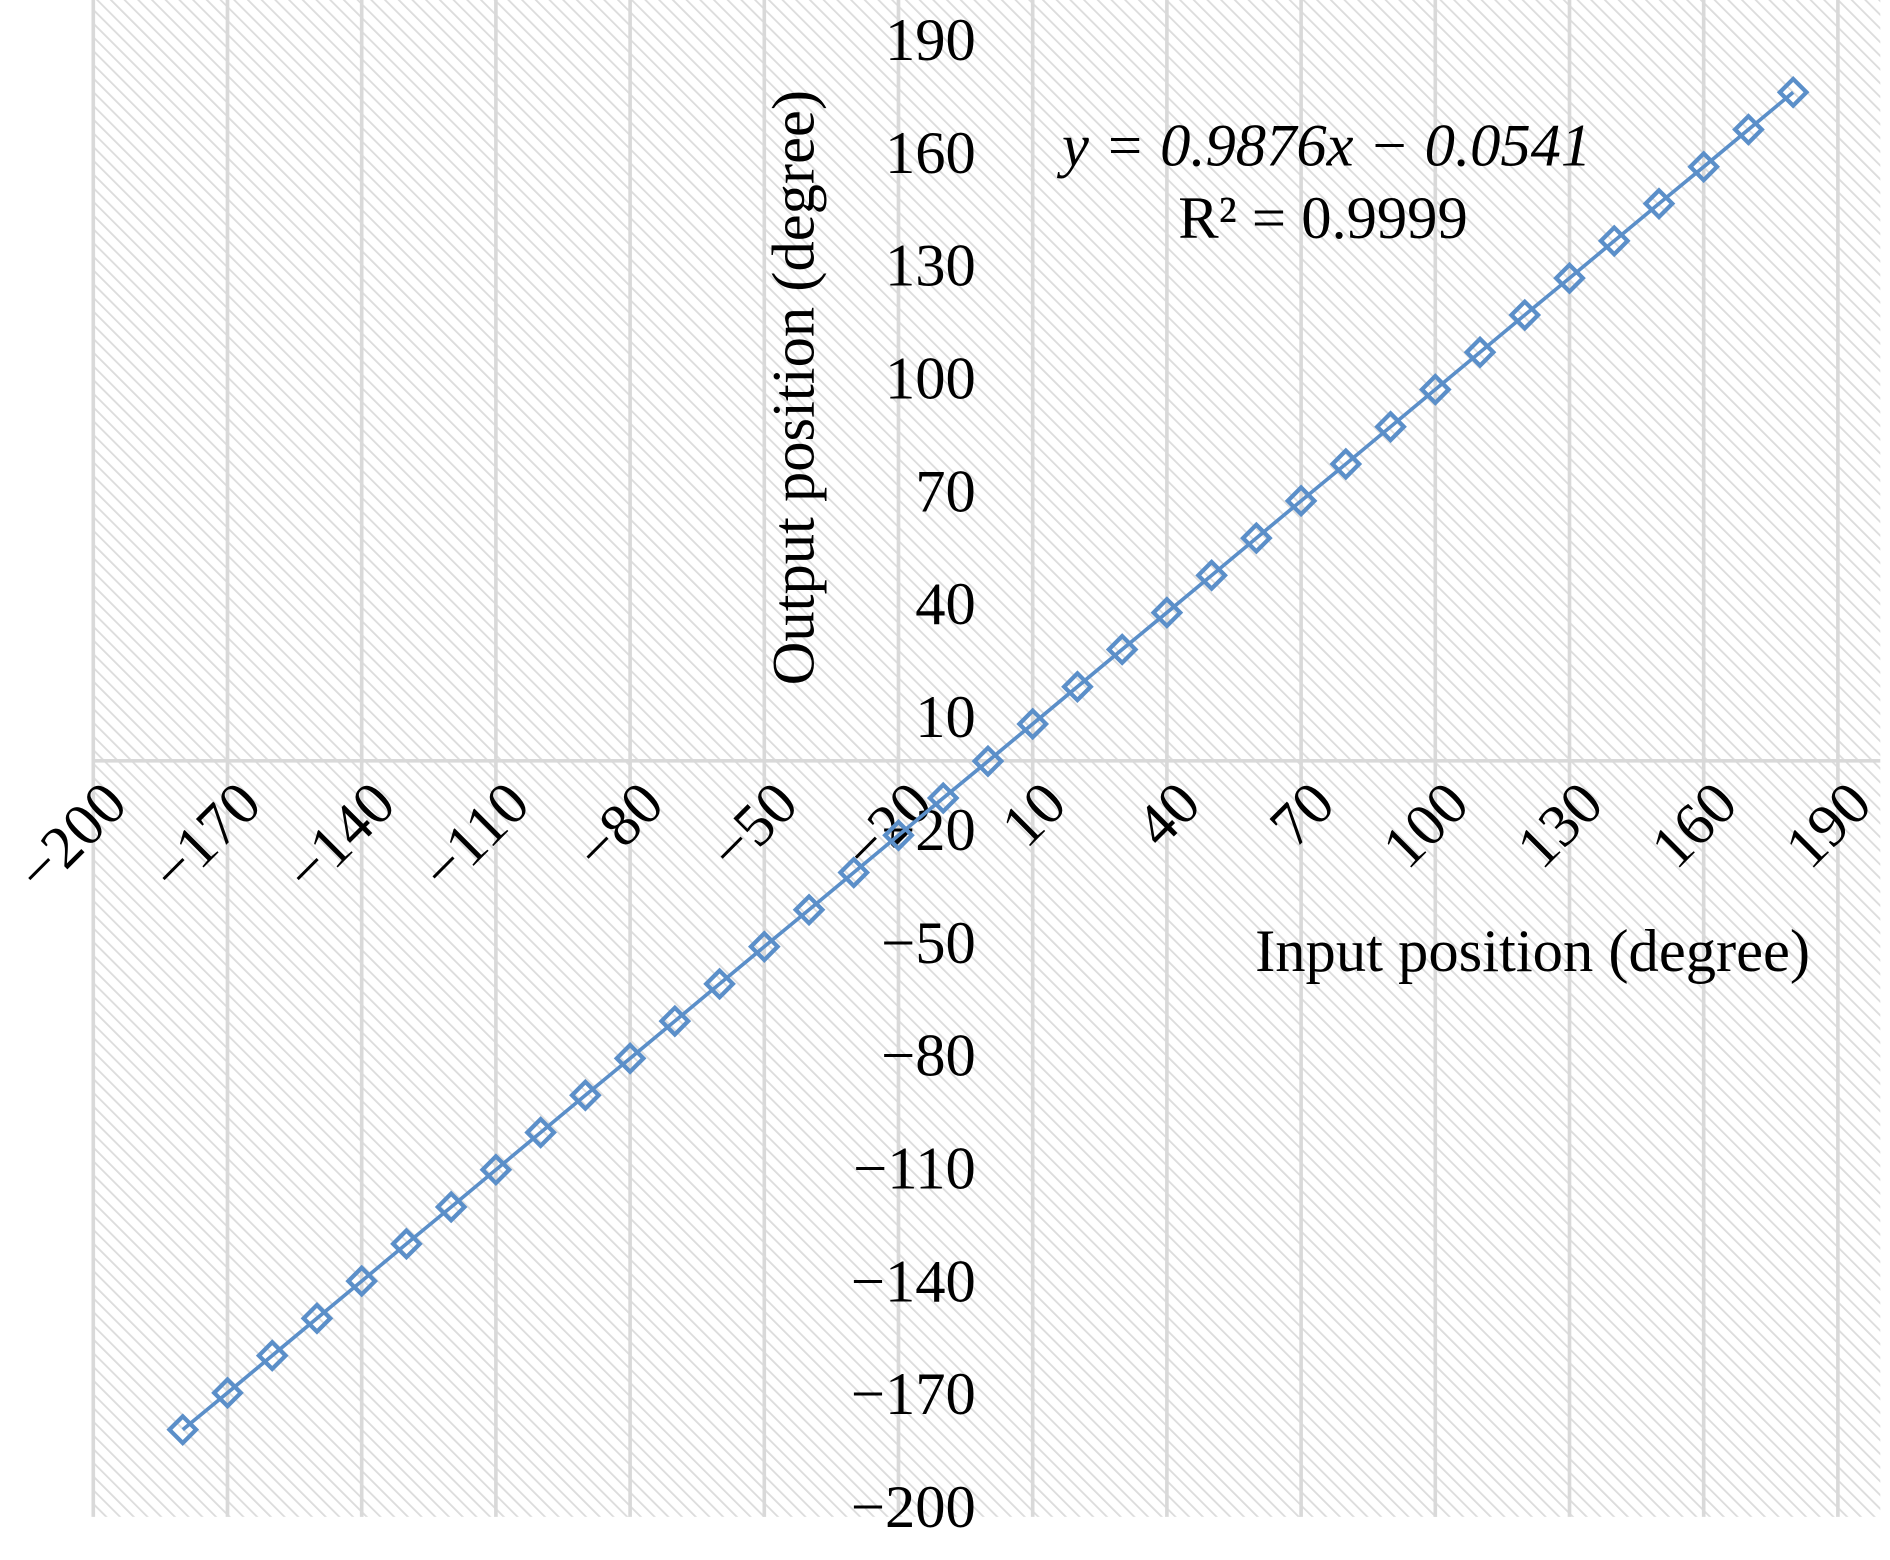 The height and width of the screenshot is (1560, 1890). I want to click on y-tick-label: 40, so click(945, 604).